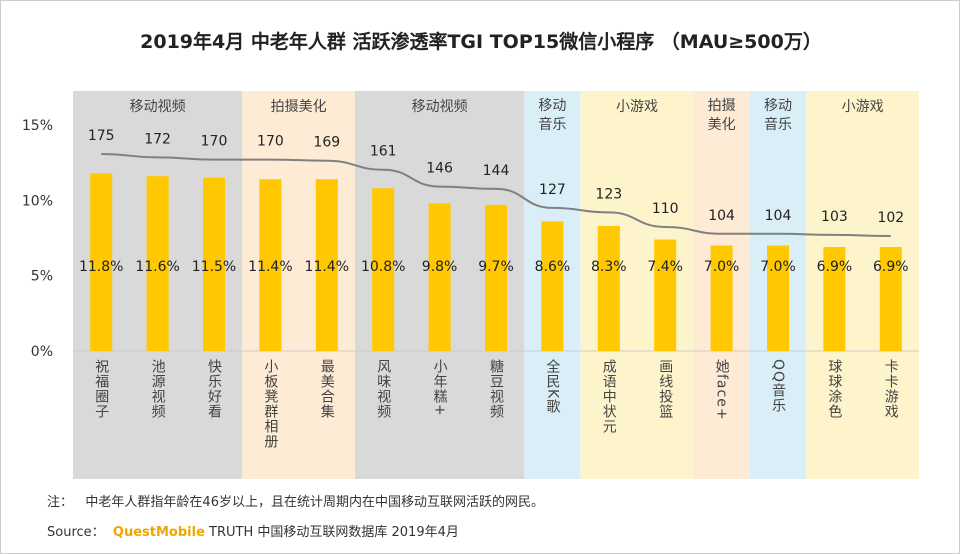  What do you see at coordinates (60, 502) in the screenshot?
I see `note-label: 注：` at bounding box center [60, 502].